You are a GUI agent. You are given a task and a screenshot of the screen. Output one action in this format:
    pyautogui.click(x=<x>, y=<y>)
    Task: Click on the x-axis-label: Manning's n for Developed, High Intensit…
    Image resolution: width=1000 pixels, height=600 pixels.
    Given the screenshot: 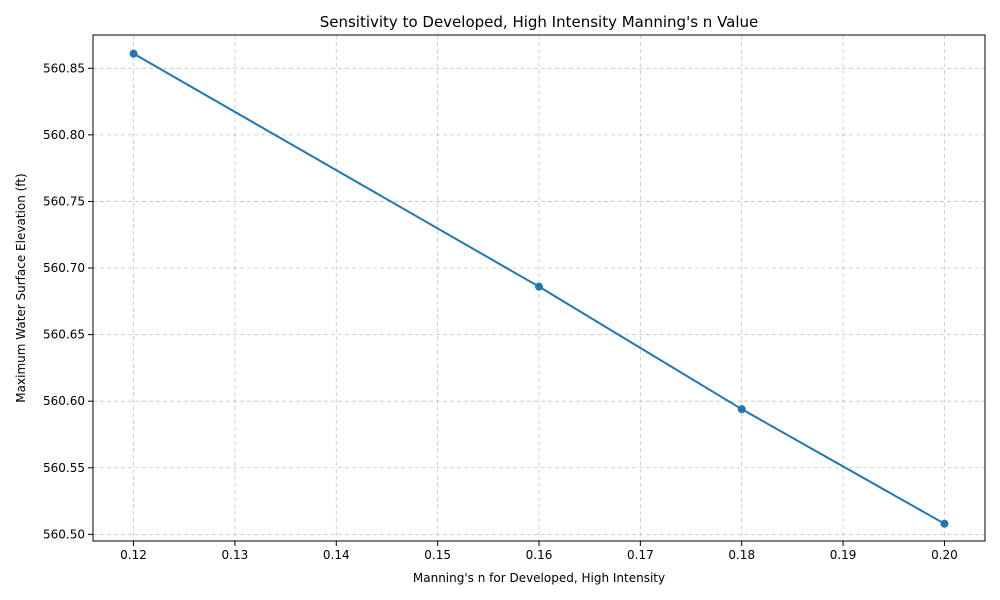 What is the action you would take?
    pyautogui.click(x=539, y=578)
    